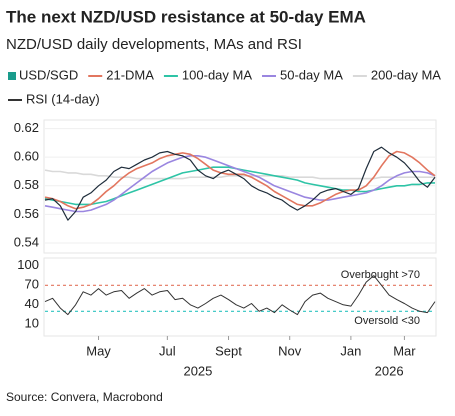 This screenshot has width=455, height=416. Describe the element at coordinates (228, 350) in the screenshot. I see `x-tick-label: Sept` at that location.